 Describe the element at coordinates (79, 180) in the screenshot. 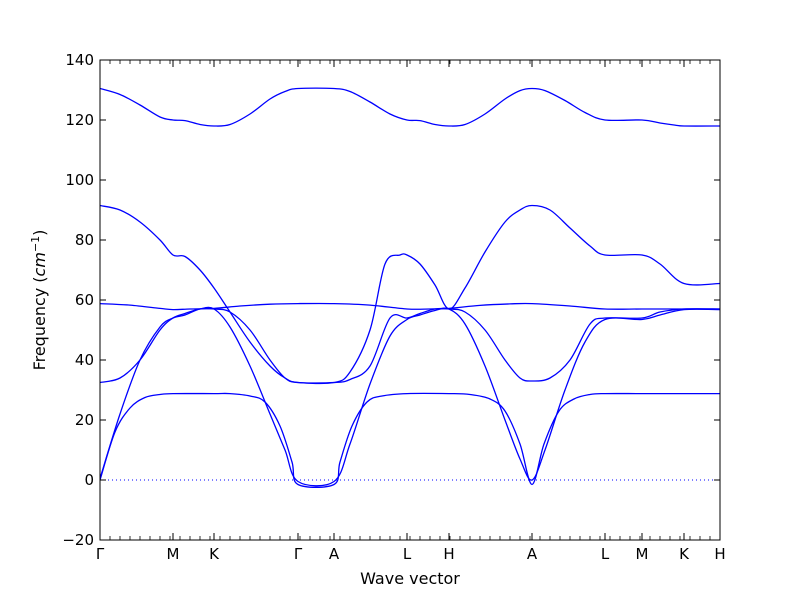

I see `y-tick-label: 100` at that location.